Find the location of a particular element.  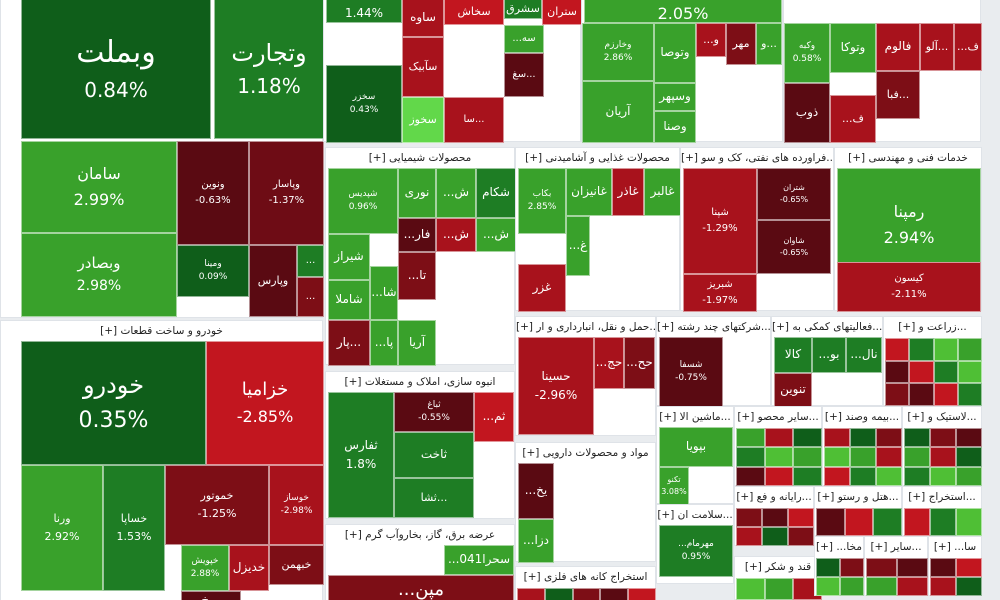

stock-tile: ...سه is located at coordinates (524, 39).